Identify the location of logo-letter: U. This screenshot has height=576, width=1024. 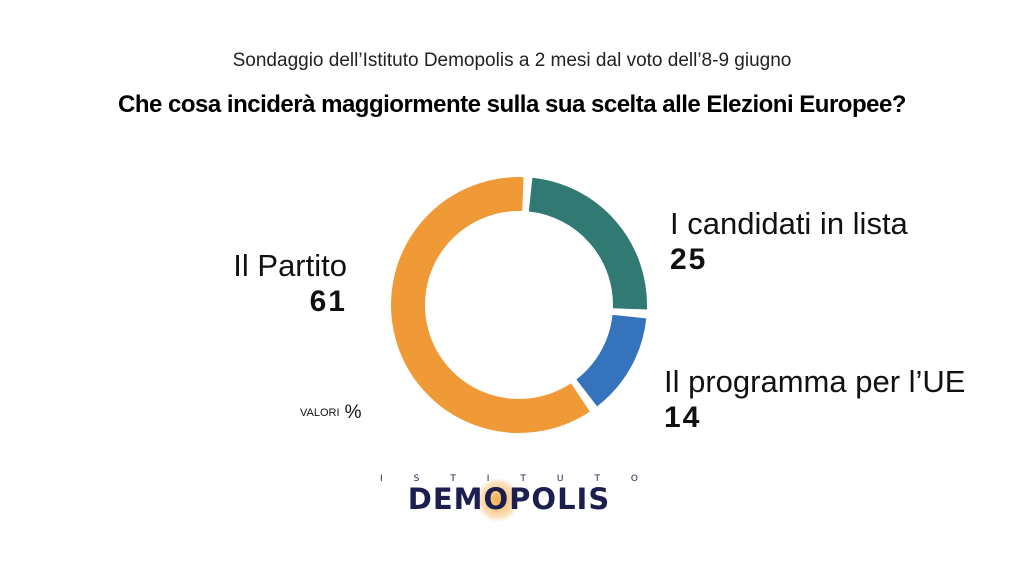
(560, 479).